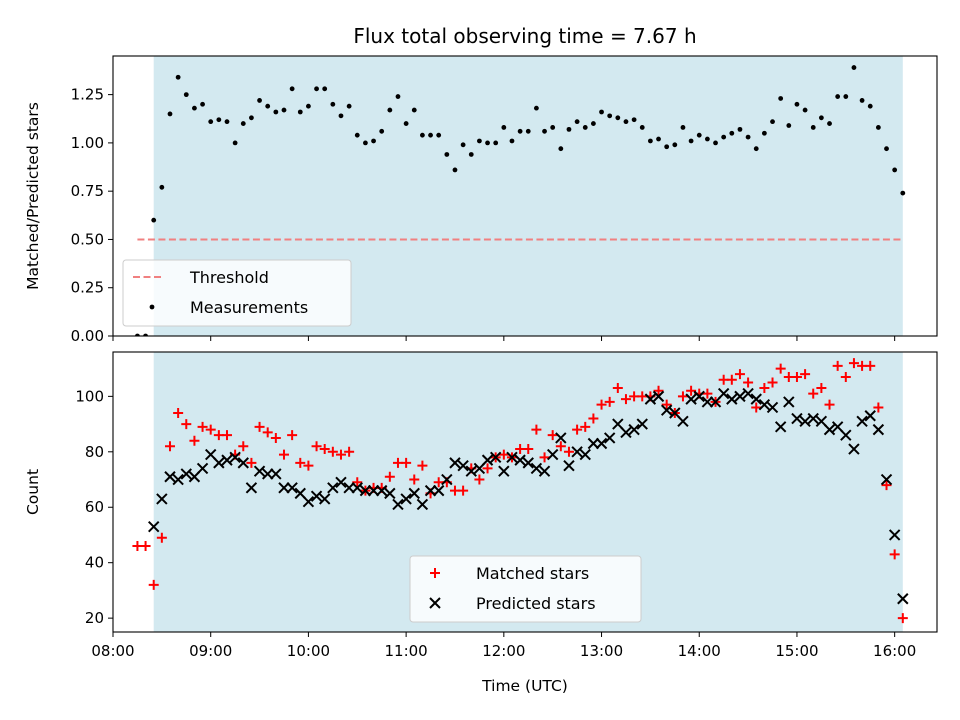  Describe the element at coordinates (435, 603) in the screenshot. I see `legend-predicted-swatch` at that location.